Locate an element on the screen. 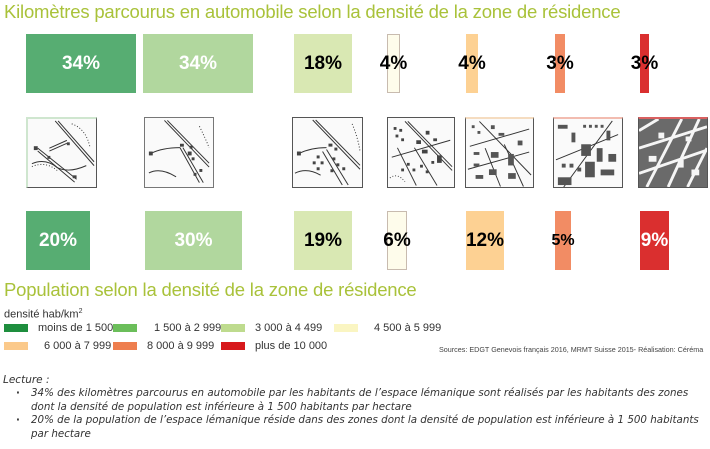 The image size is (710, 449). population-bar-class-7: 9% is located at coordinates (654, 240).